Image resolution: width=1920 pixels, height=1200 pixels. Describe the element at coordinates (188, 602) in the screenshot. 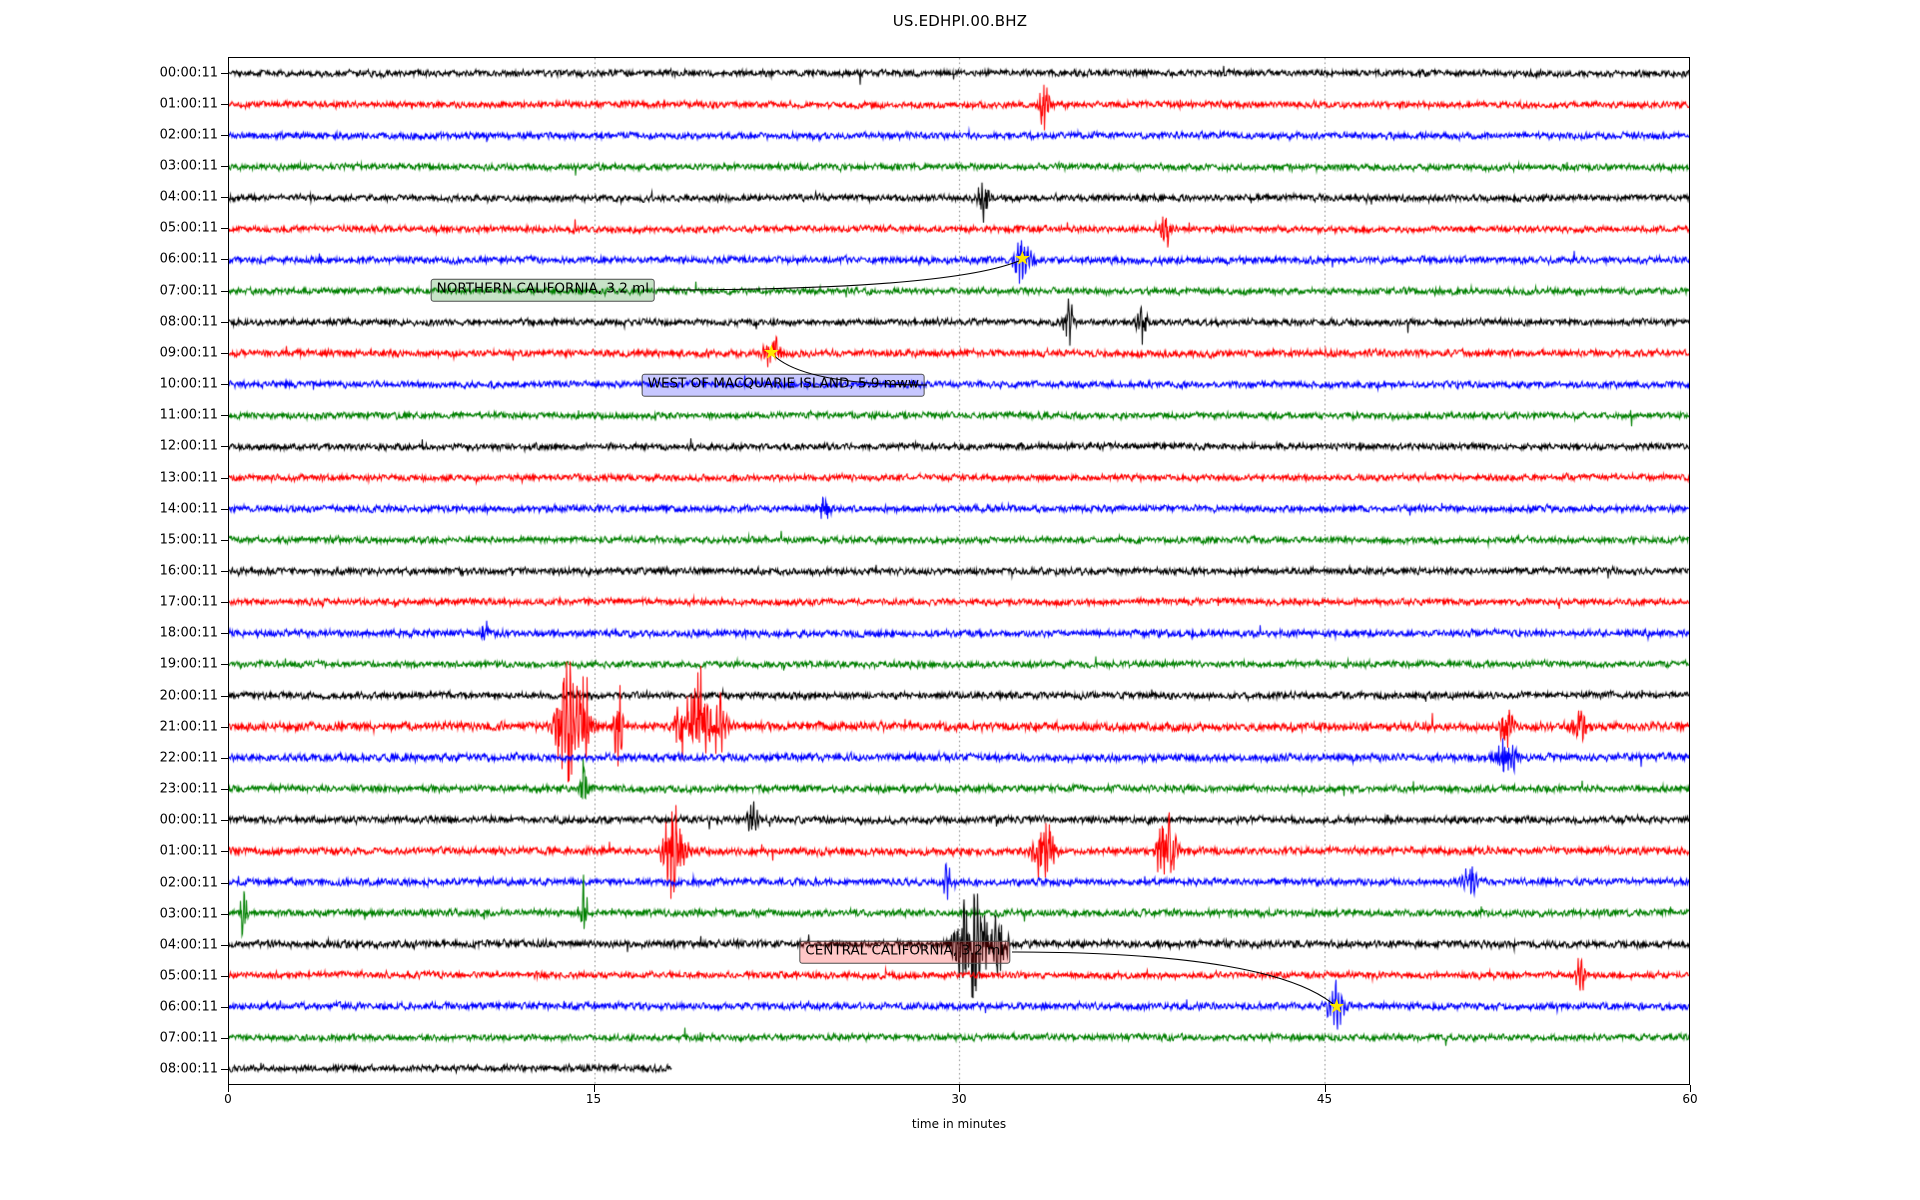

I see `y-axis-tick-label: 17:00:11` at that location.